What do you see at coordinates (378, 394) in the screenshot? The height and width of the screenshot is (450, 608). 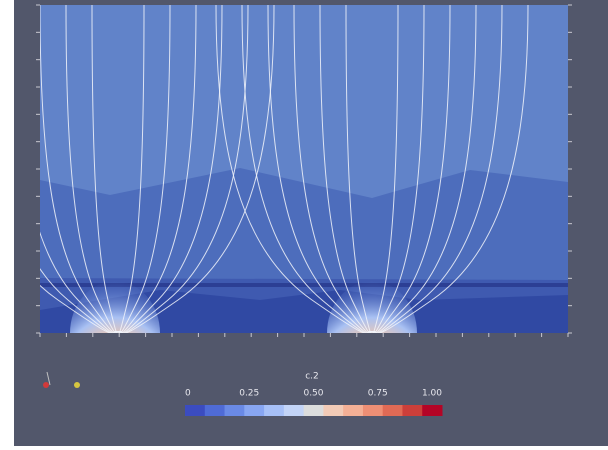 I see `colorbar-label: 0.75` at bounding box center [378, 394].